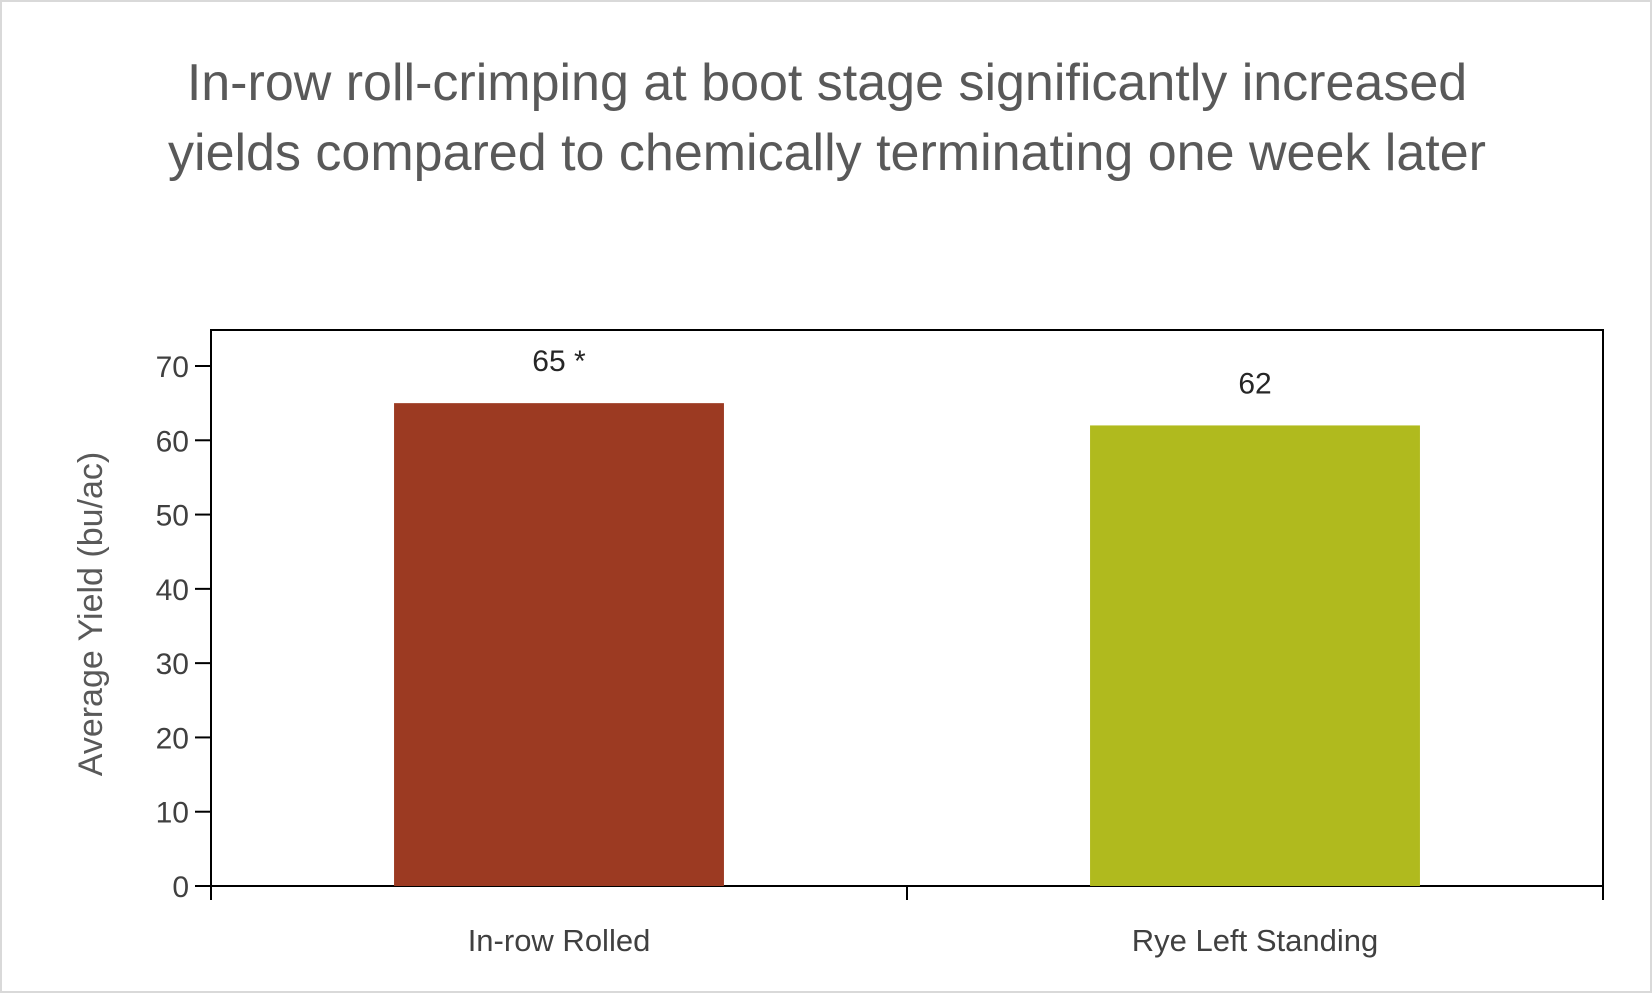  I want to click on x-axis: In-row Rolled Rye Left Standing, so click(907, 922).